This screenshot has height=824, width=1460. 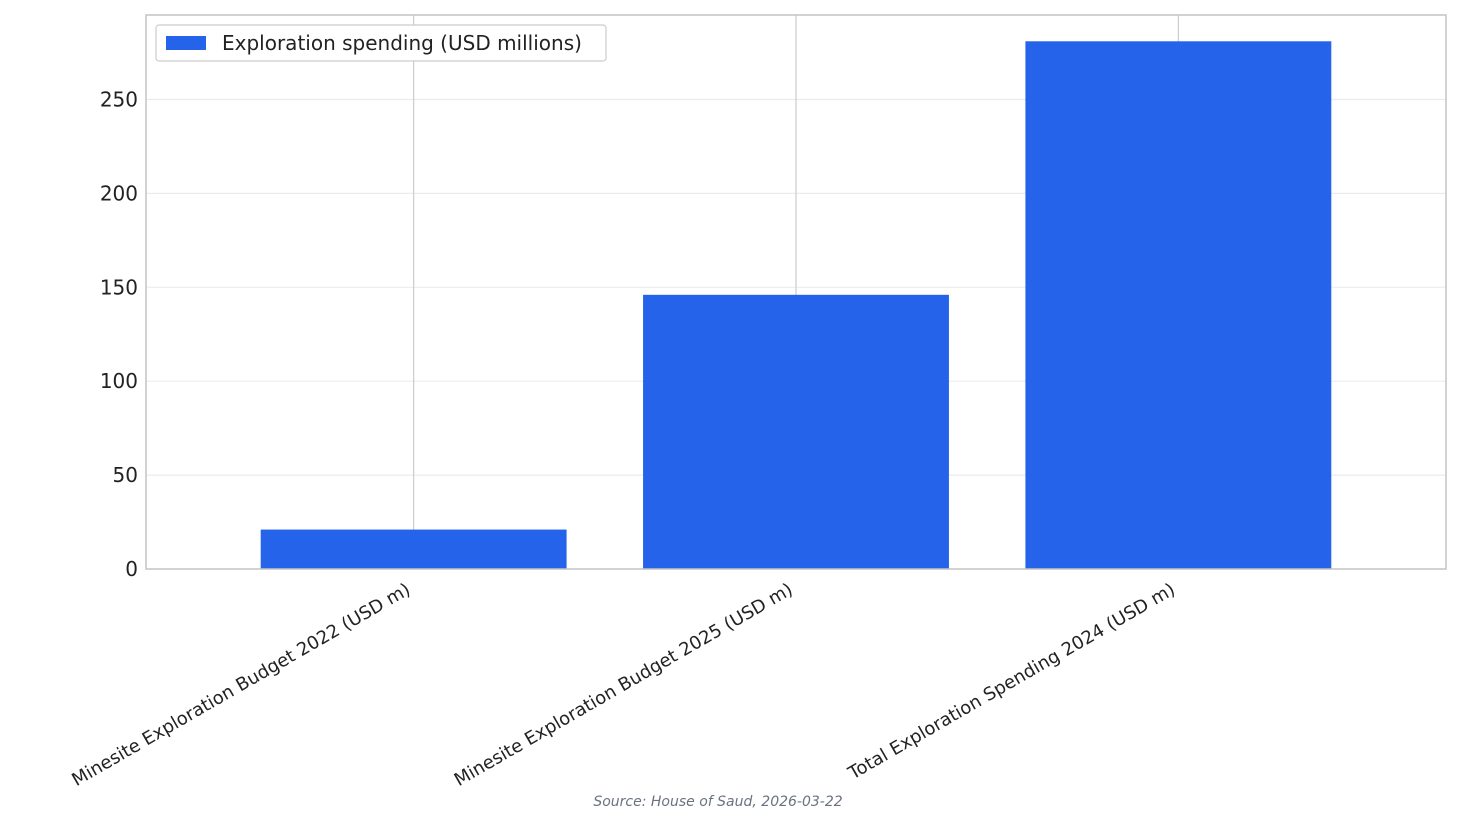 What do you see at coordinates (119, 193) in the screenshot?
I see `y-tick-label: 200` at bounding box center [119, 193].